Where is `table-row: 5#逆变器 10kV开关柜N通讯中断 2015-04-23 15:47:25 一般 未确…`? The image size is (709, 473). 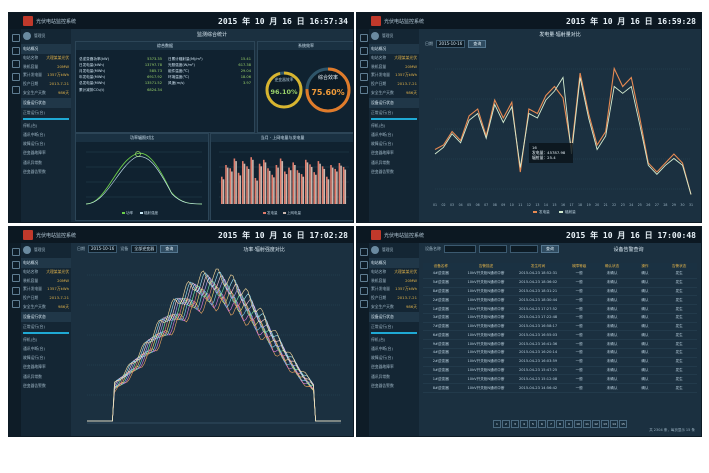
table-row: 5#逆变器 10kV开关柜N通讯中断 2015-04-23 15:47:25 一般 未确… is located at coordinates (560, 371).